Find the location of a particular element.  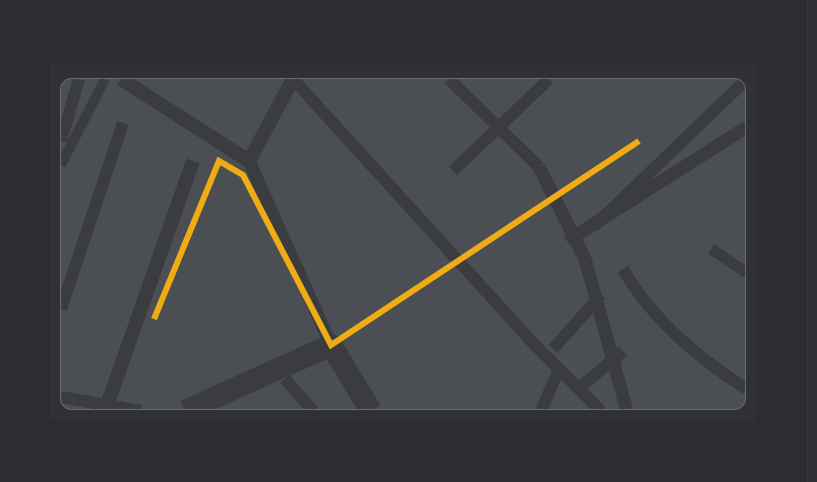

road-west-lower is located at coordinates (95, 216).